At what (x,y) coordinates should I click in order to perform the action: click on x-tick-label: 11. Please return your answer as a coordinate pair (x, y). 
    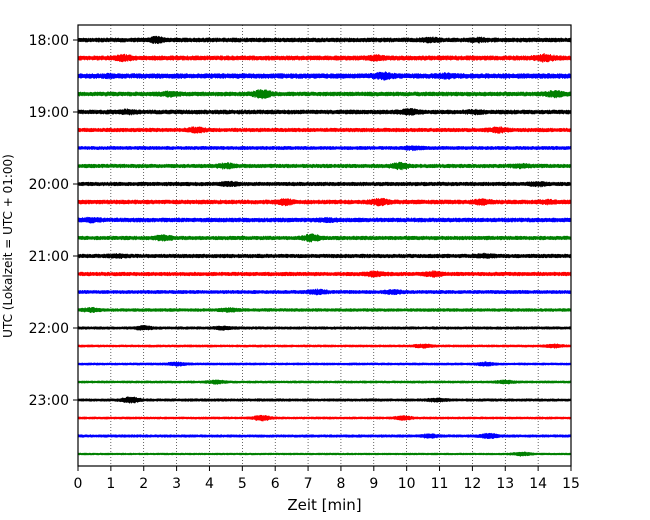
    Looking at the image, I should click on (440, 484).